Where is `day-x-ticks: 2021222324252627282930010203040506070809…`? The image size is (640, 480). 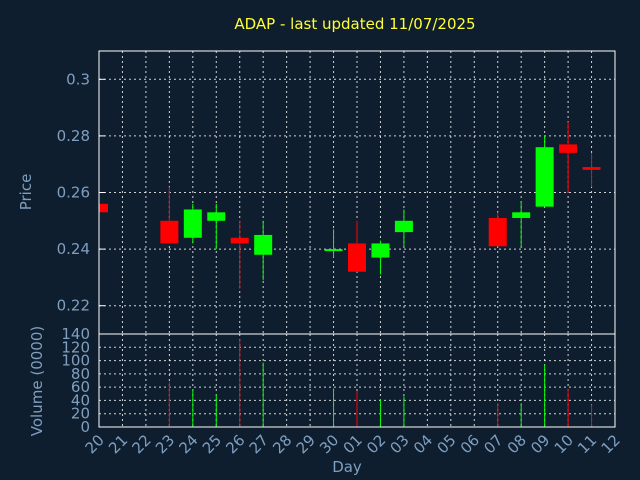 day-x-ticks: 2021222324252627282930010203040506070809… is located at coordinates (353, 444).